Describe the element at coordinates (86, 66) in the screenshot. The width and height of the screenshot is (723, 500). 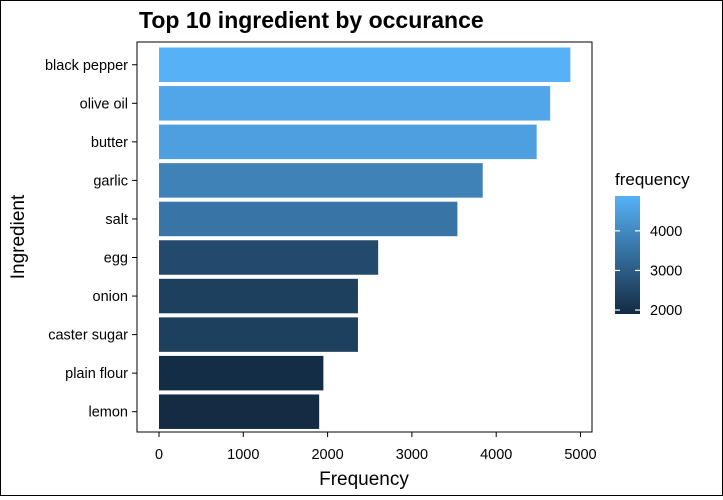
I see `y-tick-label: black pepper` at that location.